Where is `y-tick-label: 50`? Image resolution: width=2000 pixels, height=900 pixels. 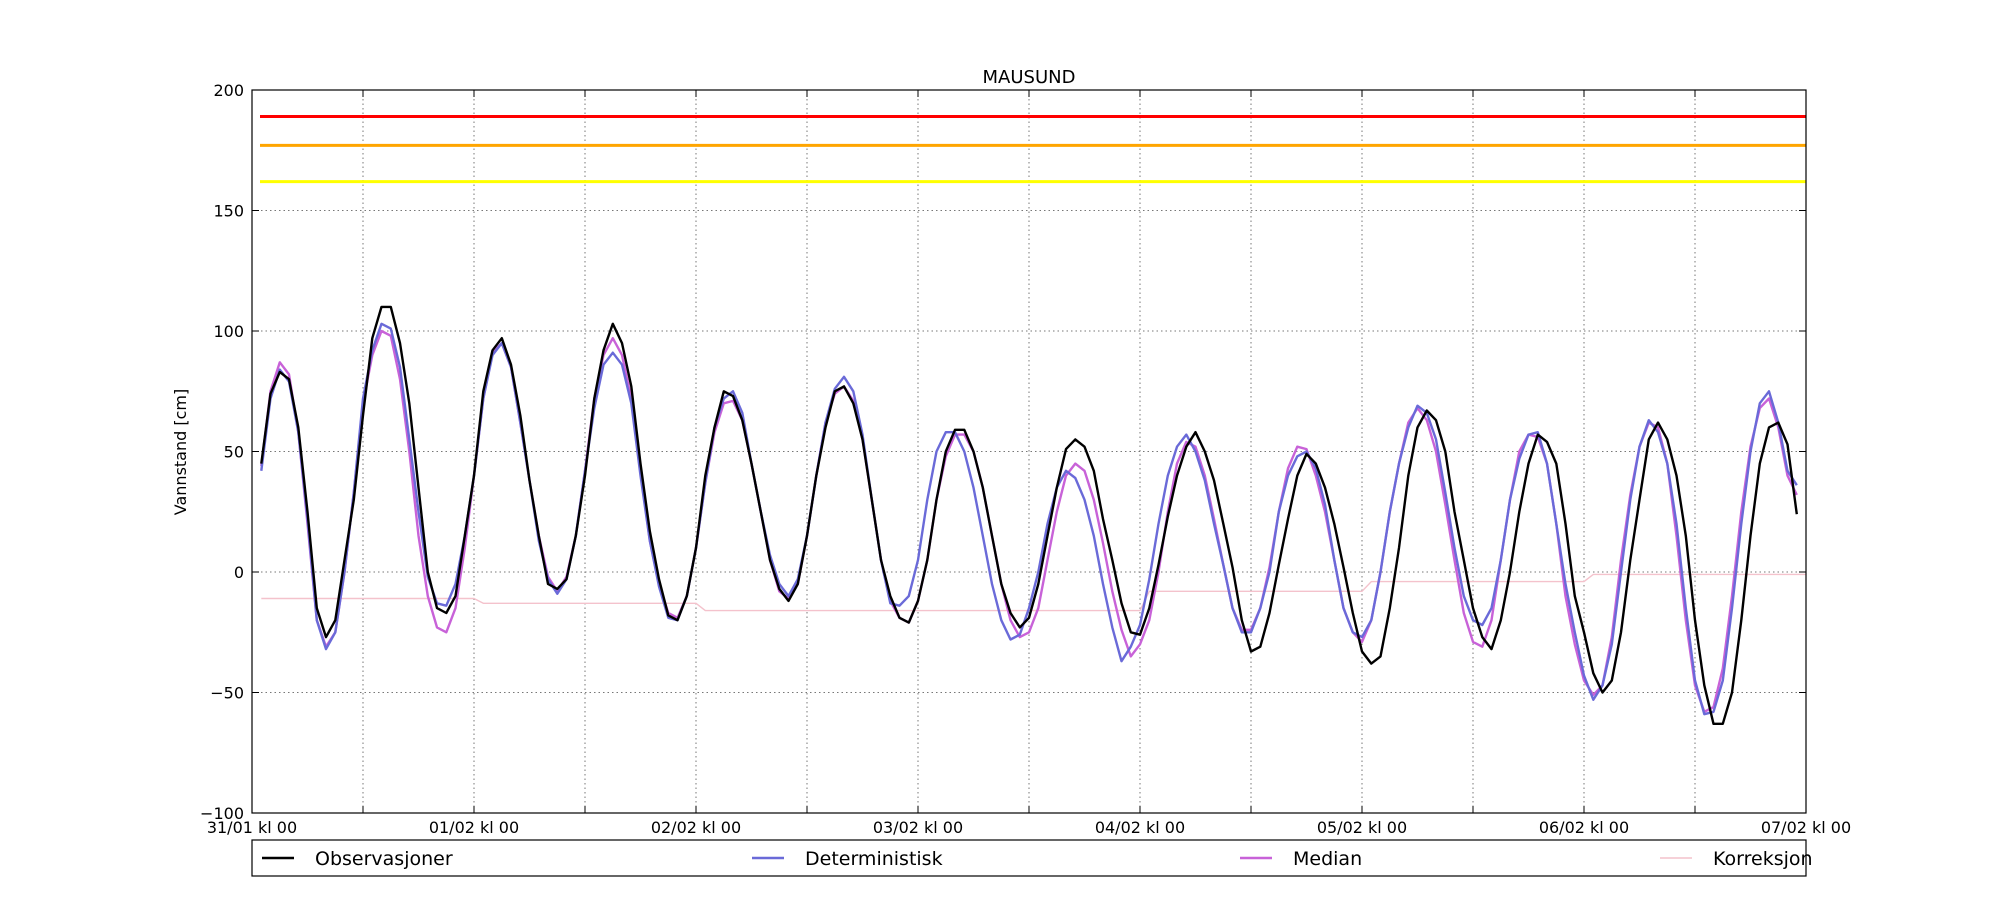 y-tick-label: 50 is located at coordinates (234, 452).